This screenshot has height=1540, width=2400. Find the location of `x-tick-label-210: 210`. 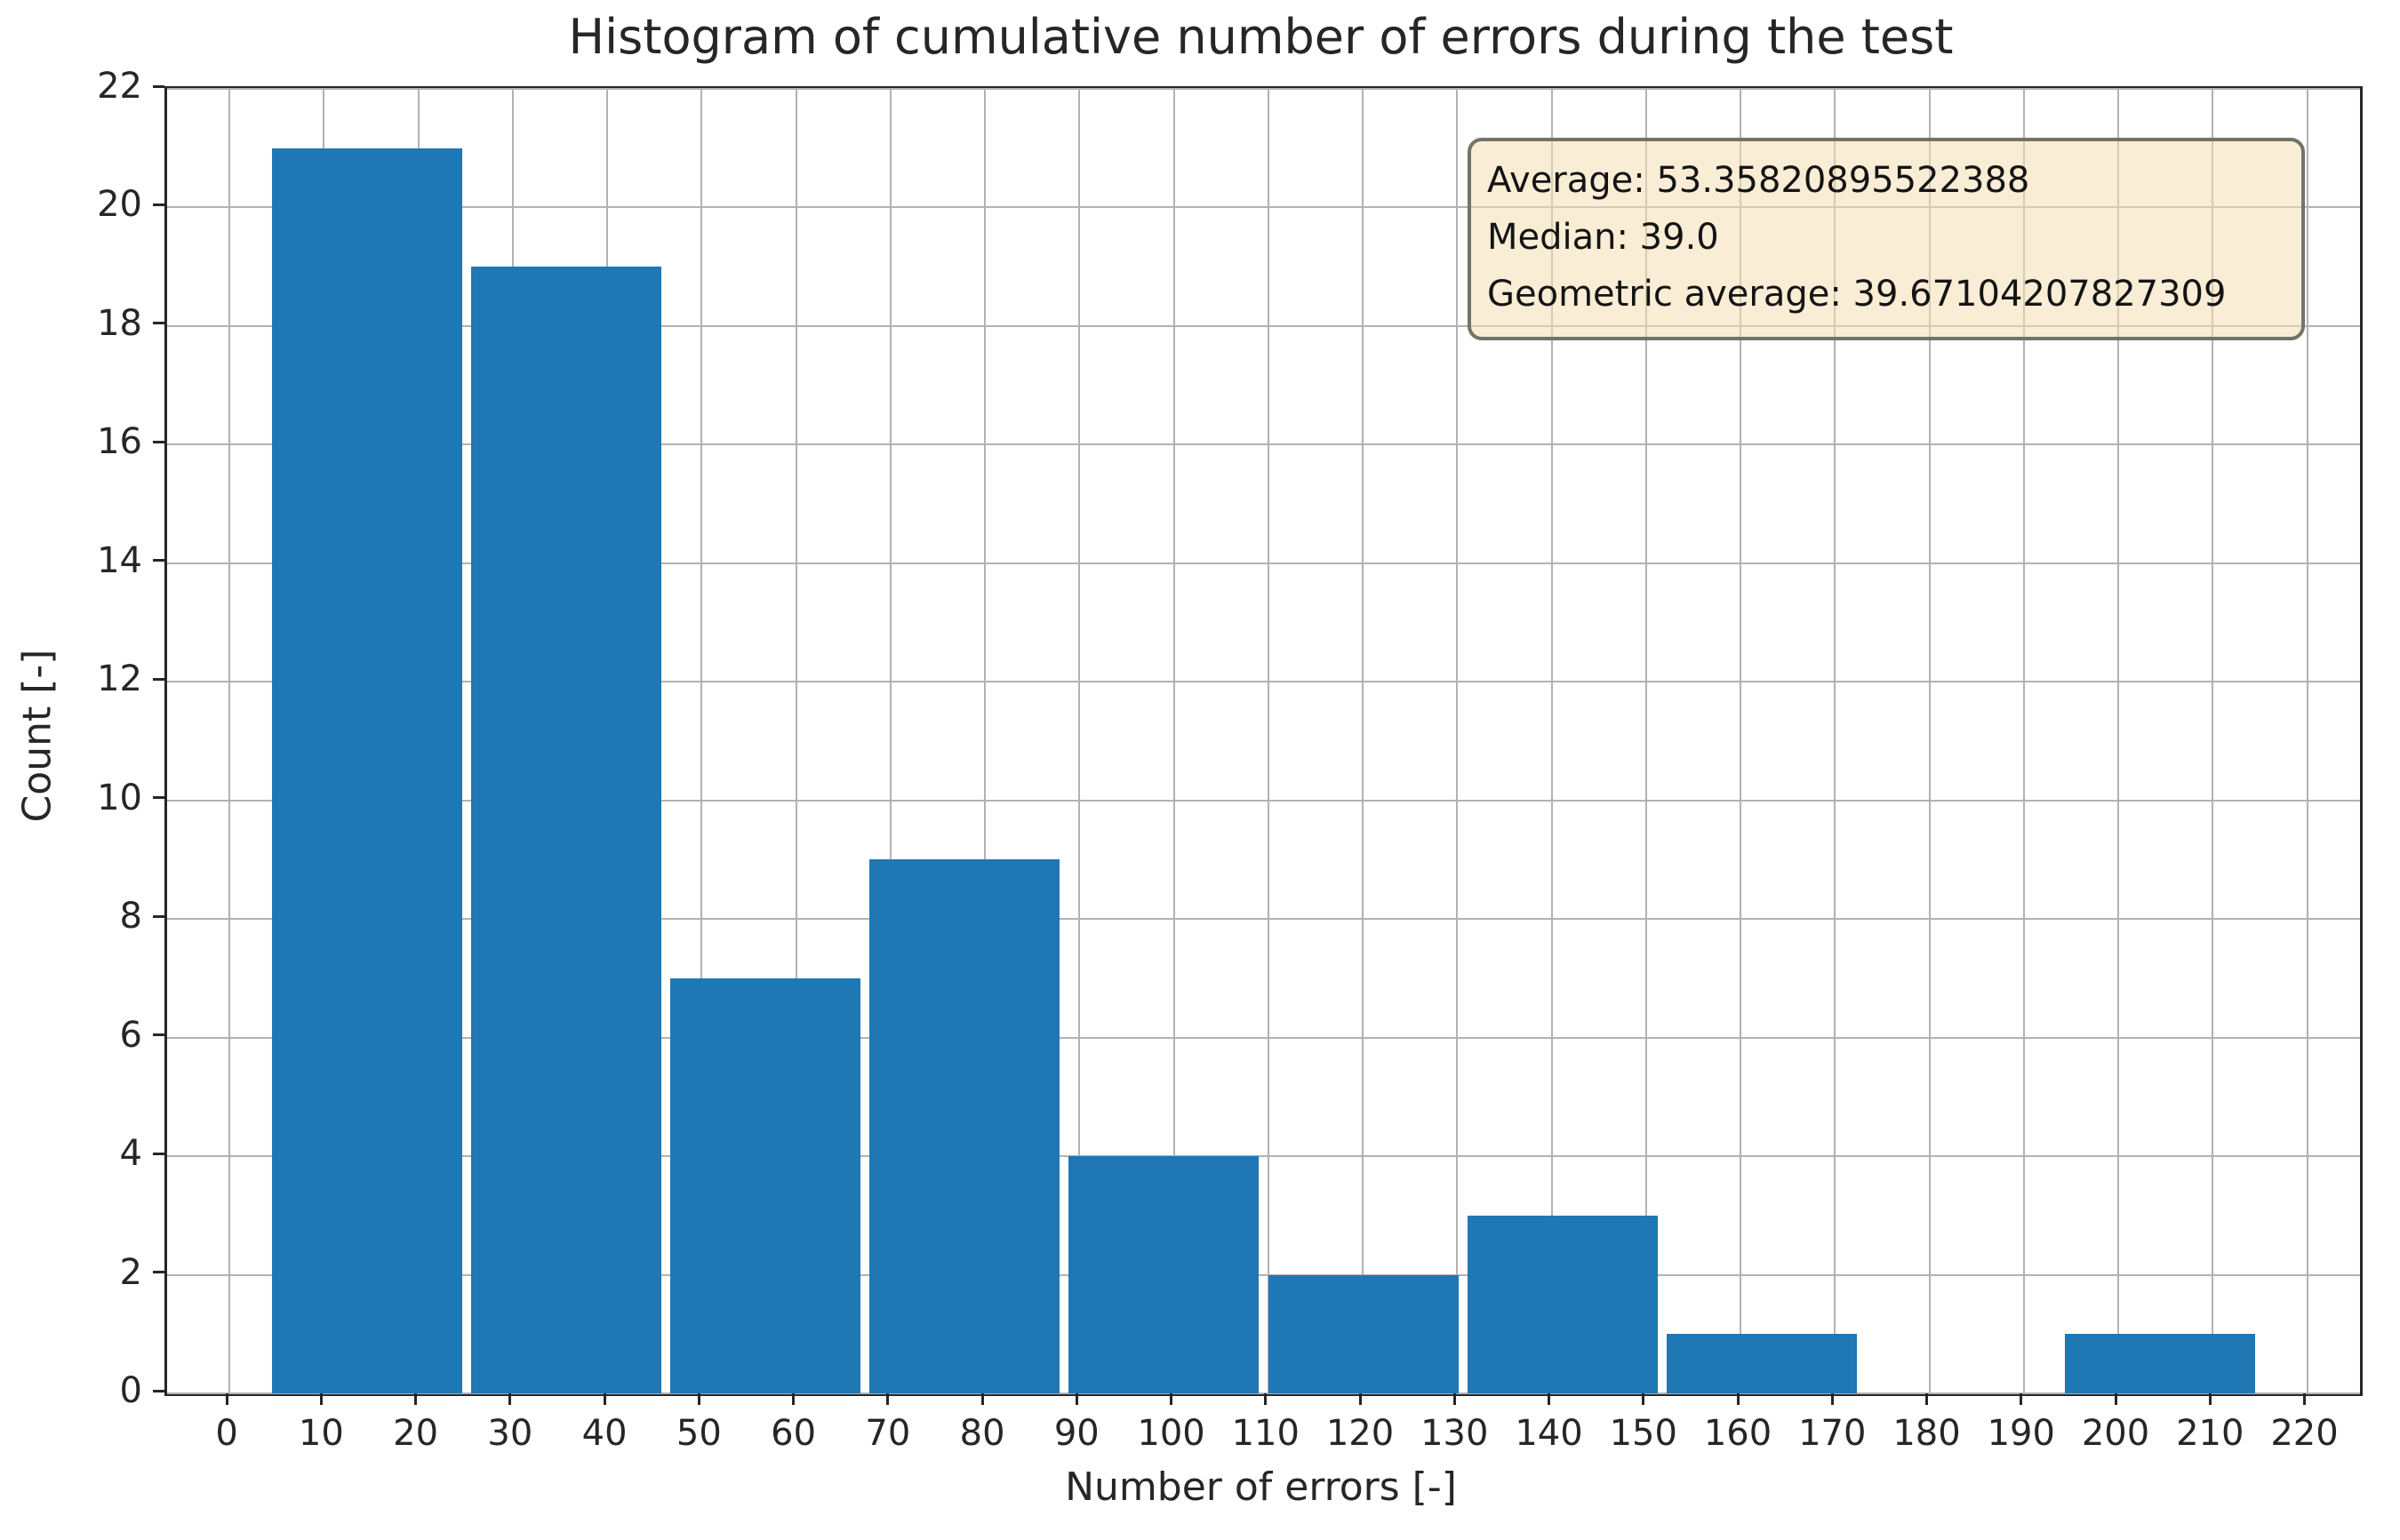

x-tick-label-210: 210 is located at coordinates (2210, 1433).